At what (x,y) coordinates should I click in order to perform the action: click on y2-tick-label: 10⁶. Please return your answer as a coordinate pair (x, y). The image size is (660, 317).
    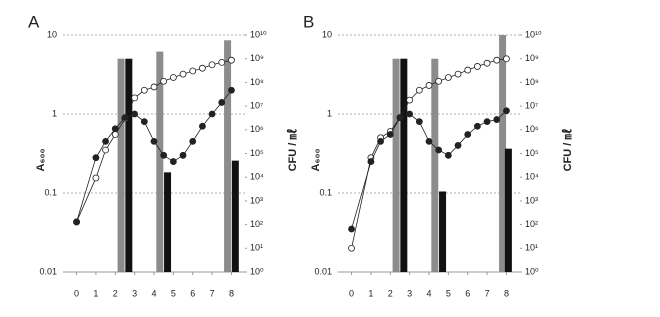
    Looking at the image, I should click on (532, 129).